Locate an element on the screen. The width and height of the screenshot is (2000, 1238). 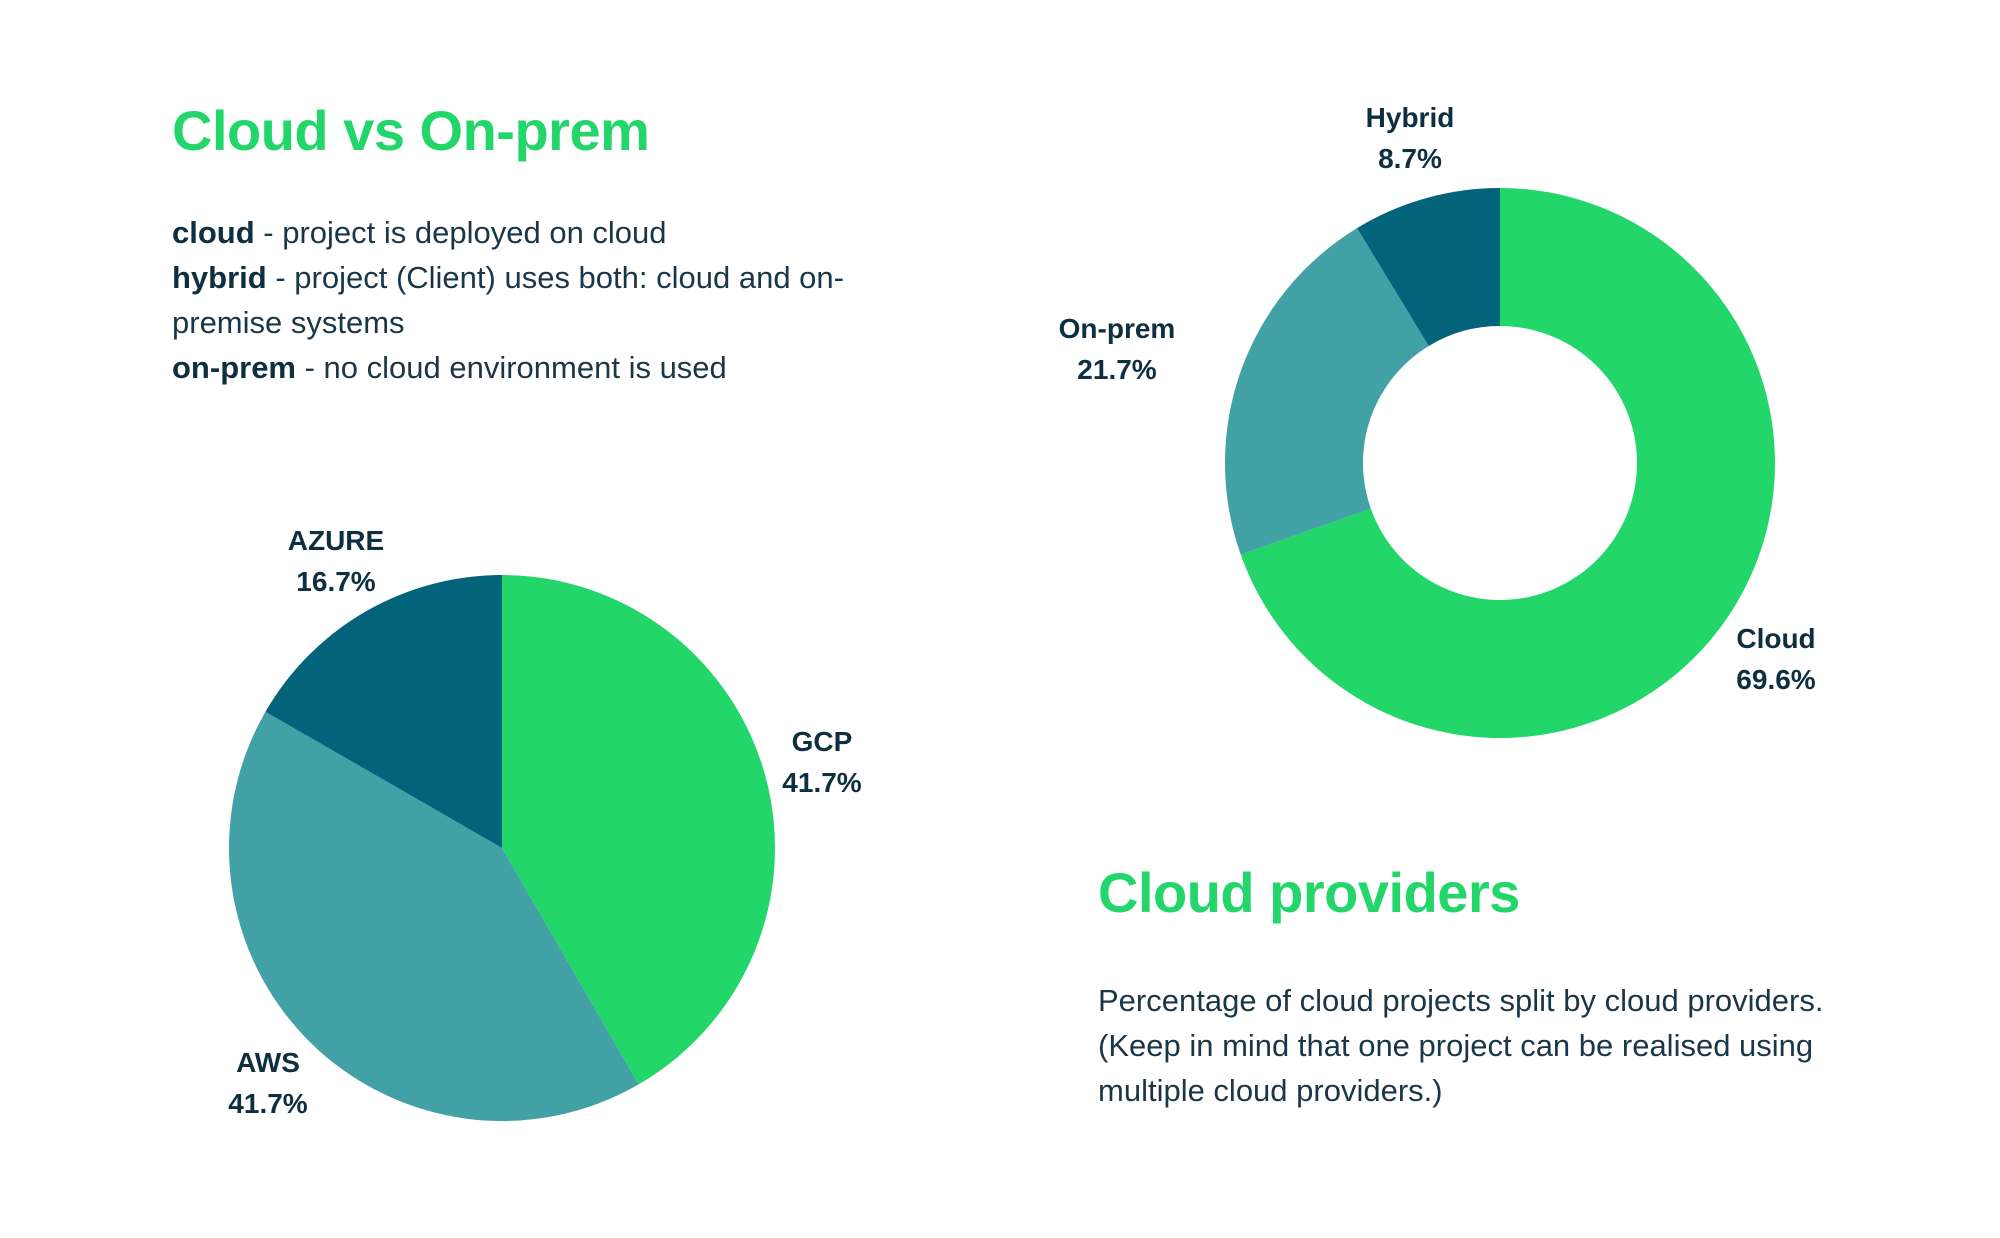
definition-term: hybrid is located at coordinates (219, 277).